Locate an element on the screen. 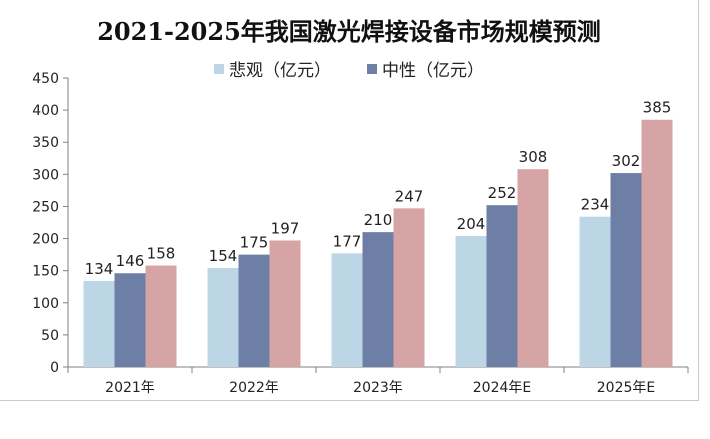 The height and width of the screenshot is (439, 710). bar-value-label: 385 is located at coordinates (657, 108).